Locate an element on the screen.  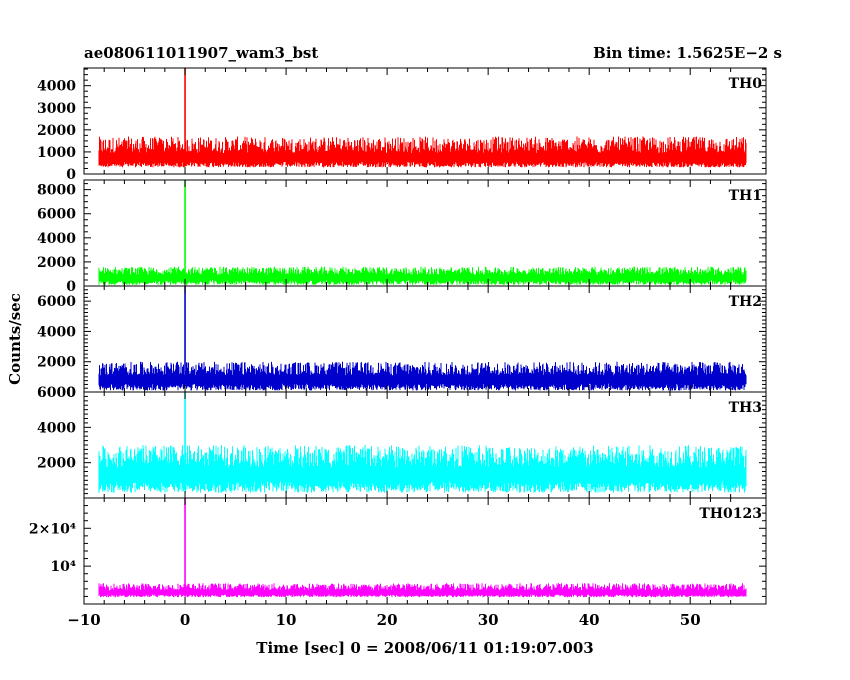
light-curve-th2 is located at coordinates (422, 376).